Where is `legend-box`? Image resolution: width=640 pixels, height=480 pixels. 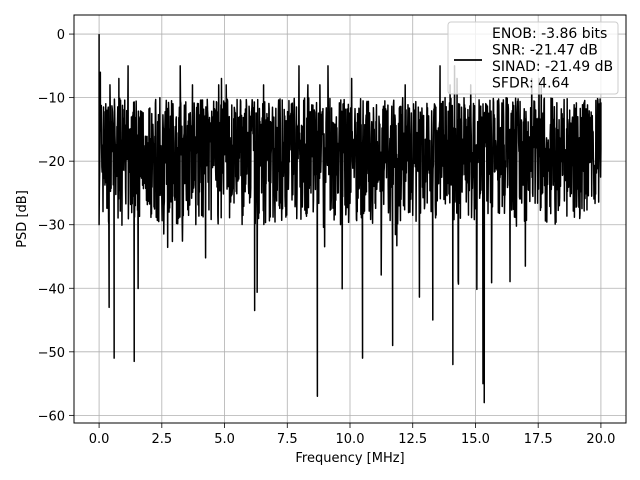
legend-box is located at coordinates (533, 58).